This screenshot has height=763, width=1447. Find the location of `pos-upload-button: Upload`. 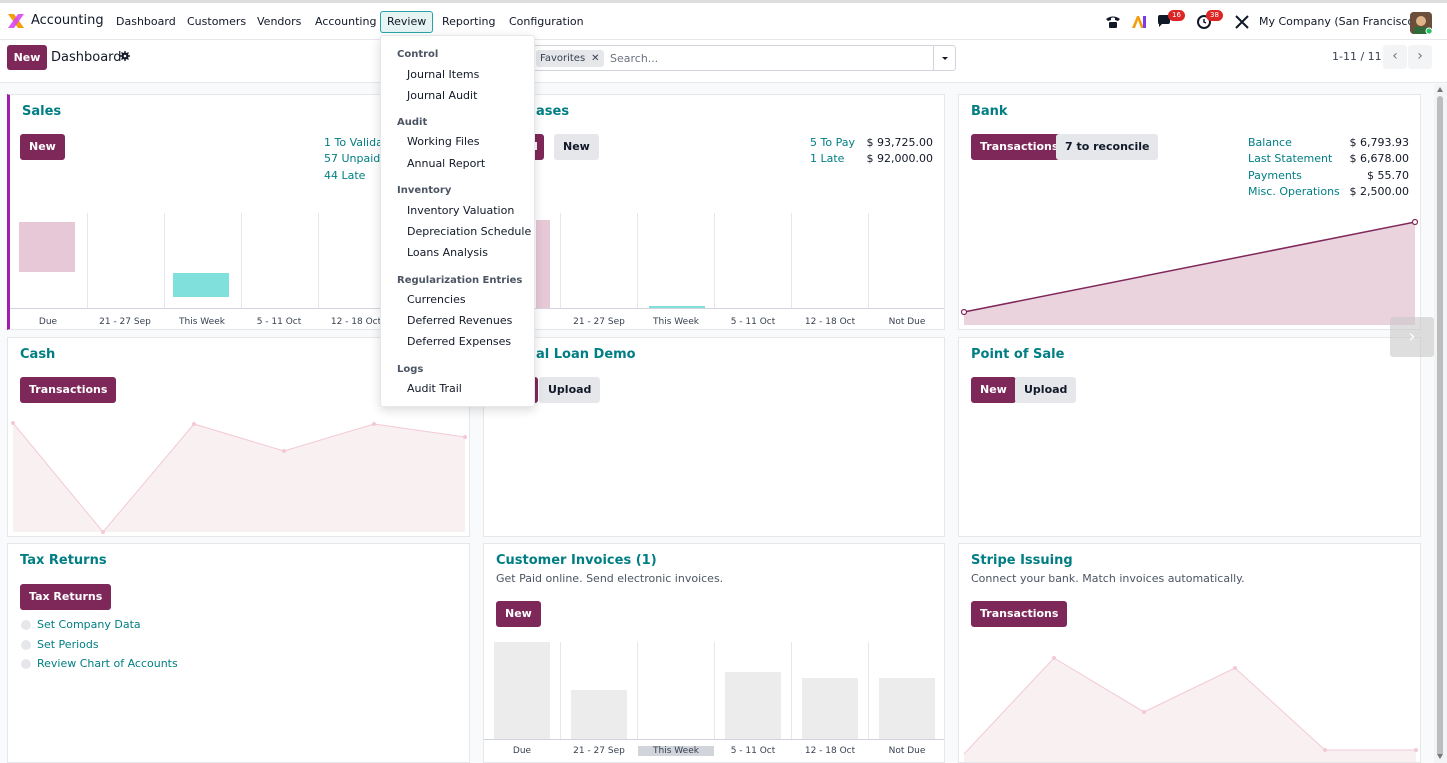

pos-upload-button: Upload is located at coordinates (1046, 390).